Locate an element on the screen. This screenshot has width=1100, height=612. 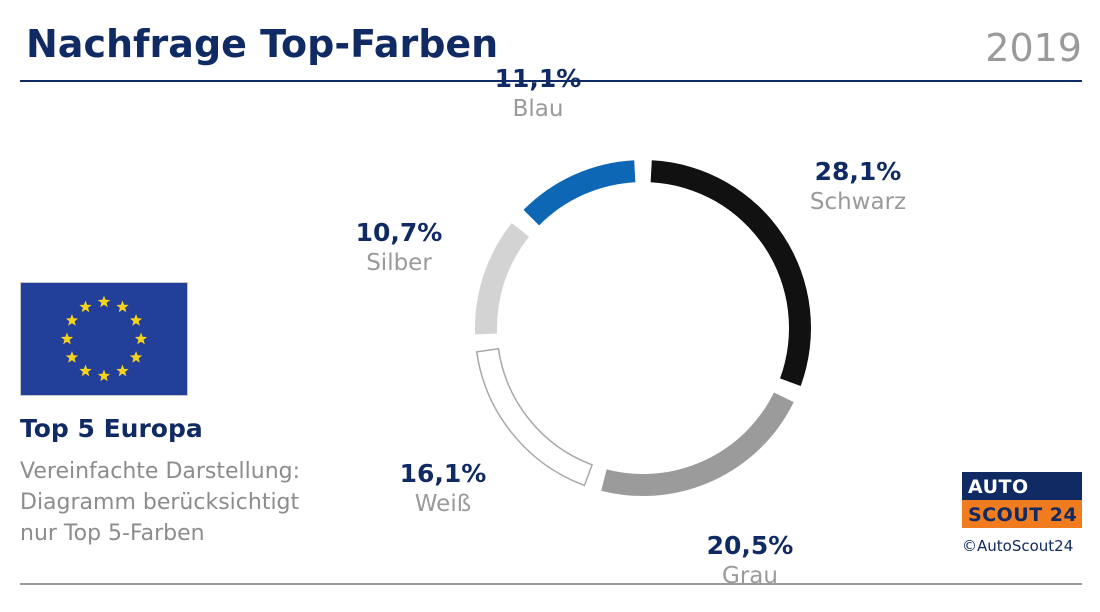
slice-label: 20,5% Grau is located at coordinates (750, 561).